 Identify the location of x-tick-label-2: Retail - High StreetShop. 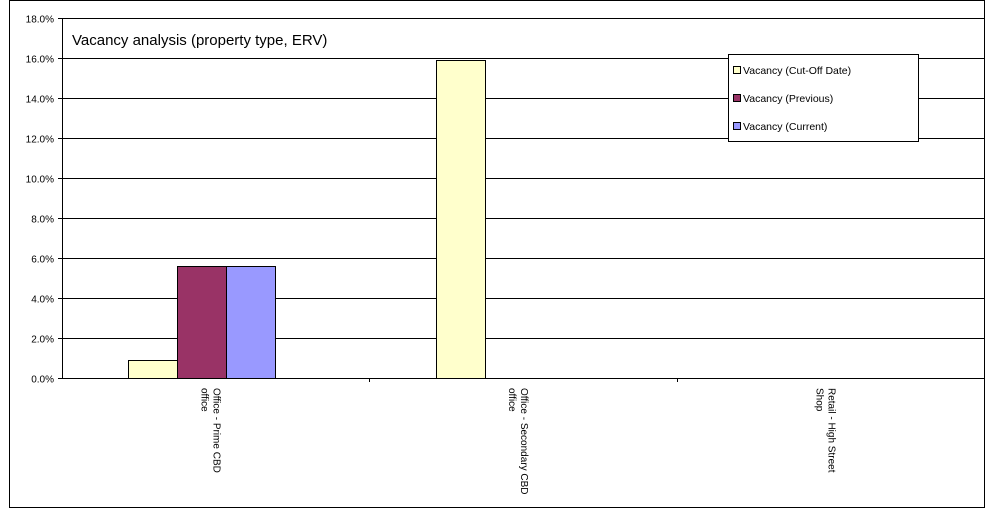
(824, 430).